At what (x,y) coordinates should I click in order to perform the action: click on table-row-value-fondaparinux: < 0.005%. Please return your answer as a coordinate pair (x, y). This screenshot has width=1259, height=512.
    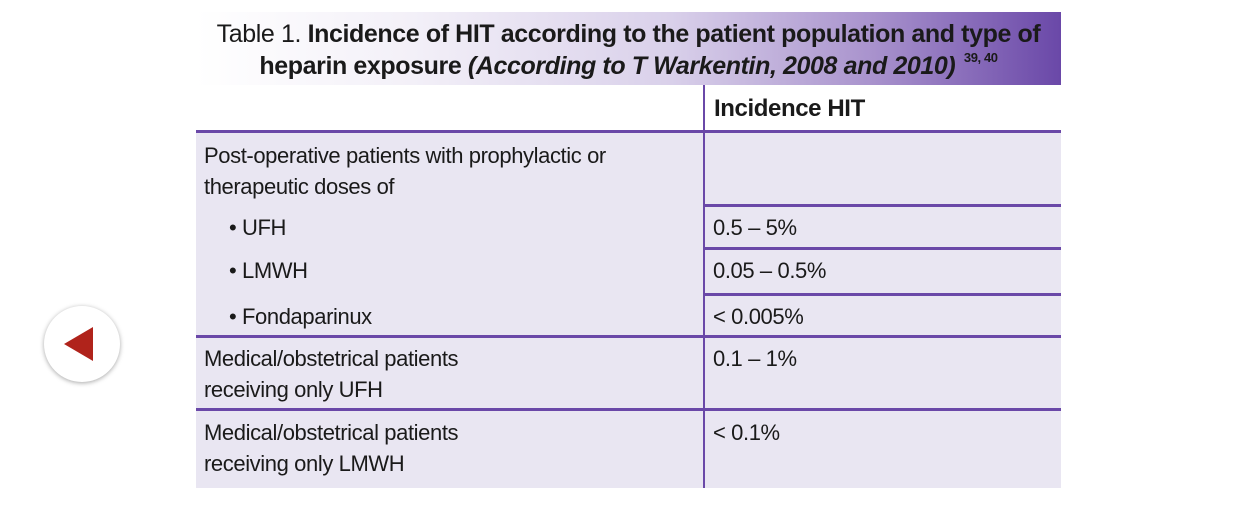
    Looking at the image, I should click on (758, 316).